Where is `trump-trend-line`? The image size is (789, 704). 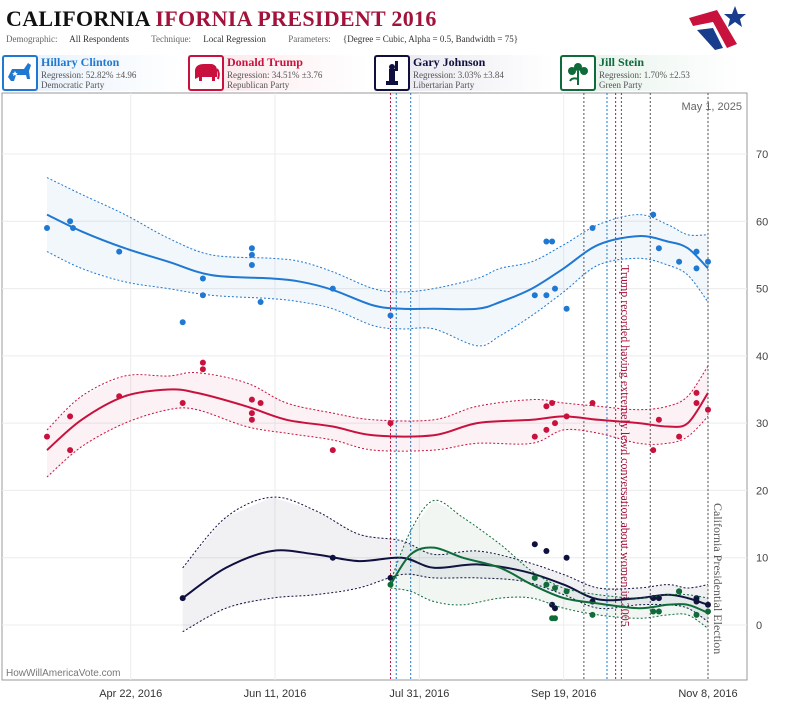 trump-trend-line is located at coordinates (377, 419).